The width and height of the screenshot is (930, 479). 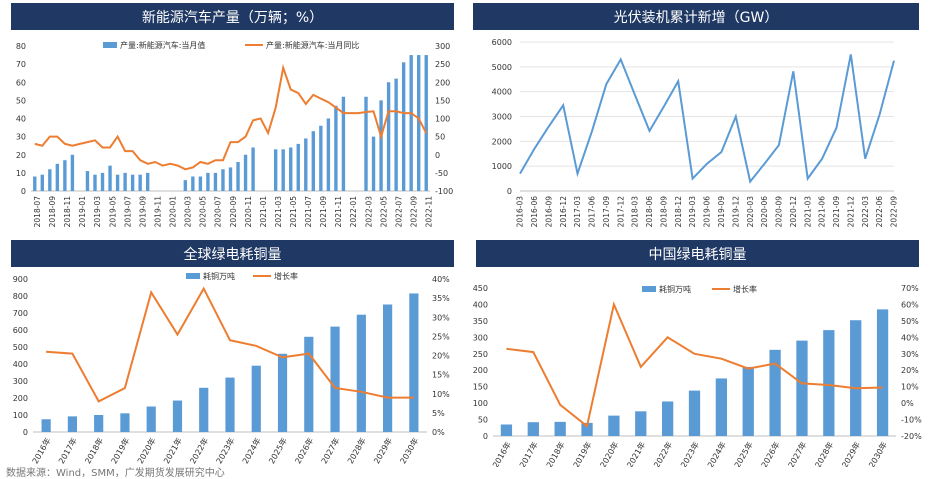 I want to click on x-tick-label: 2024年, so click(x=716, y=453).